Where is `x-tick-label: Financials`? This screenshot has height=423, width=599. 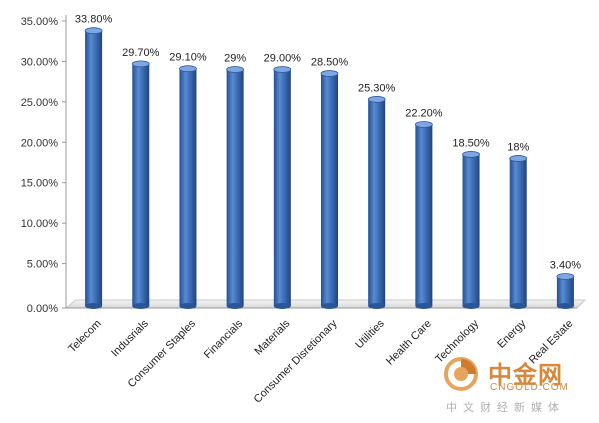 x-tick-label: Financials is located at coordinates (224, 339).